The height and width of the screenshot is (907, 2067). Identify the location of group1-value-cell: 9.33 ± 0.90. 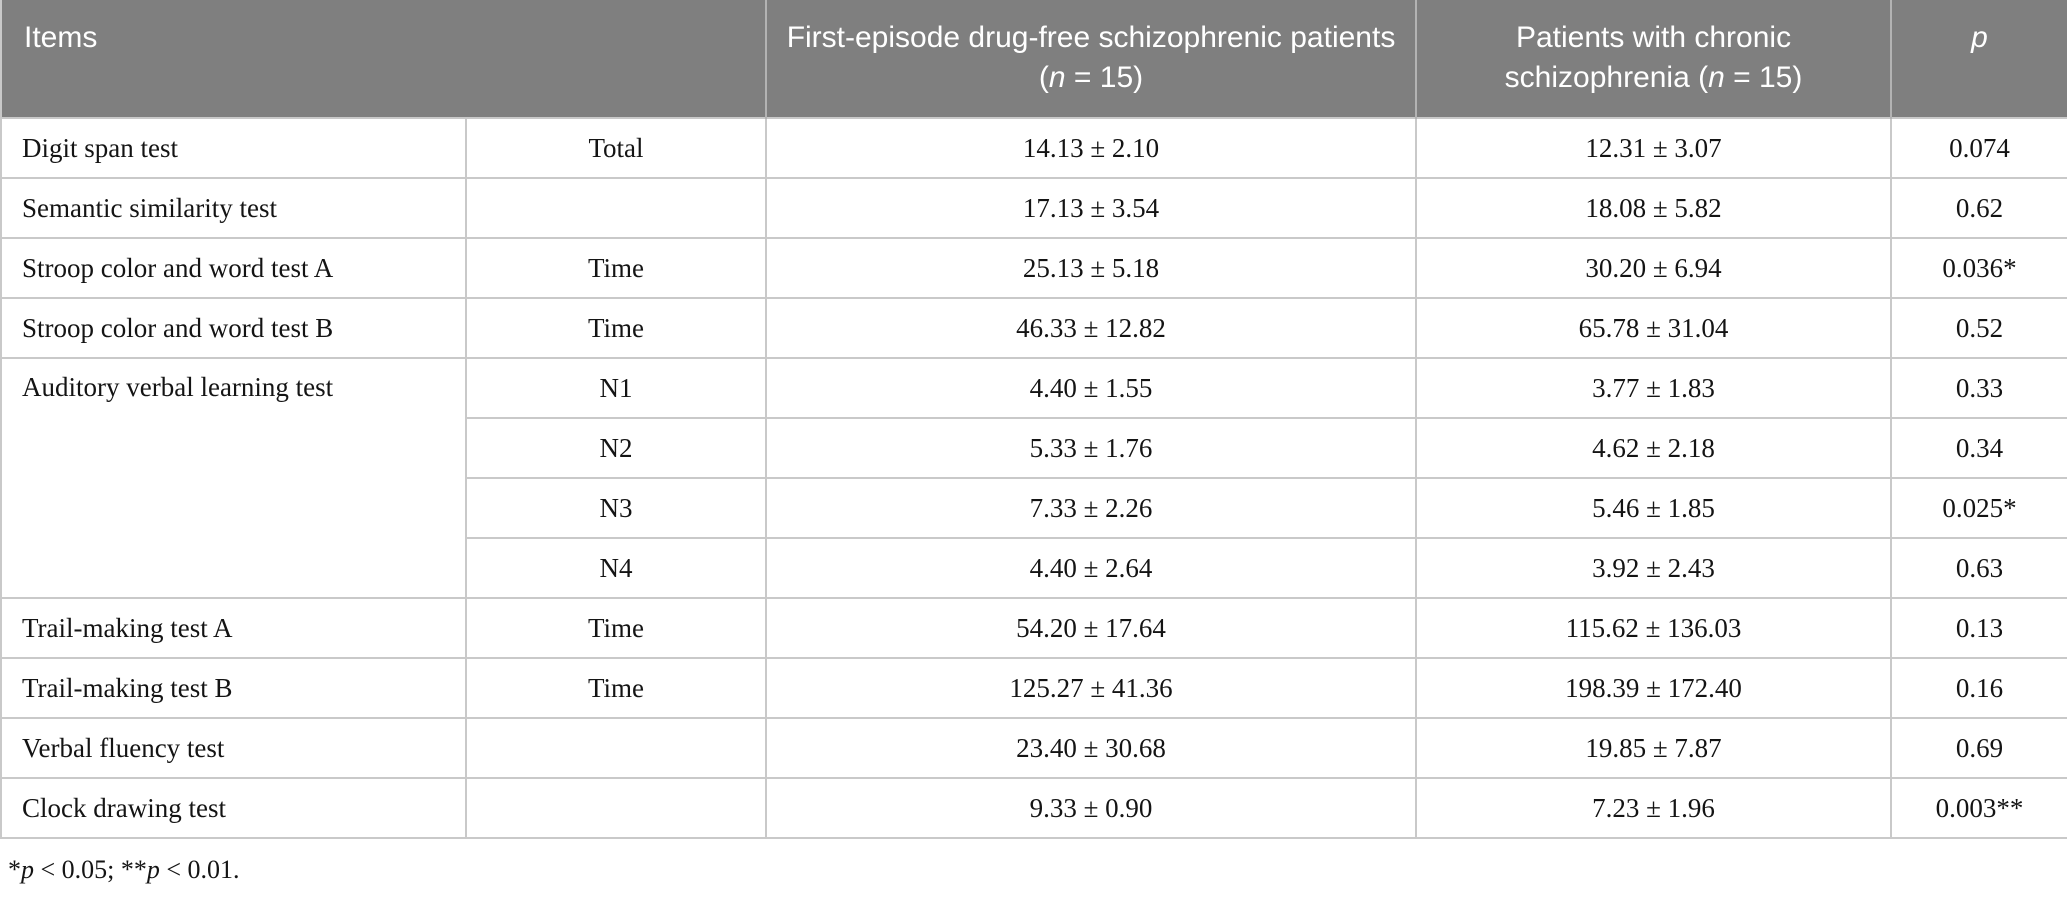
(1091, 808).